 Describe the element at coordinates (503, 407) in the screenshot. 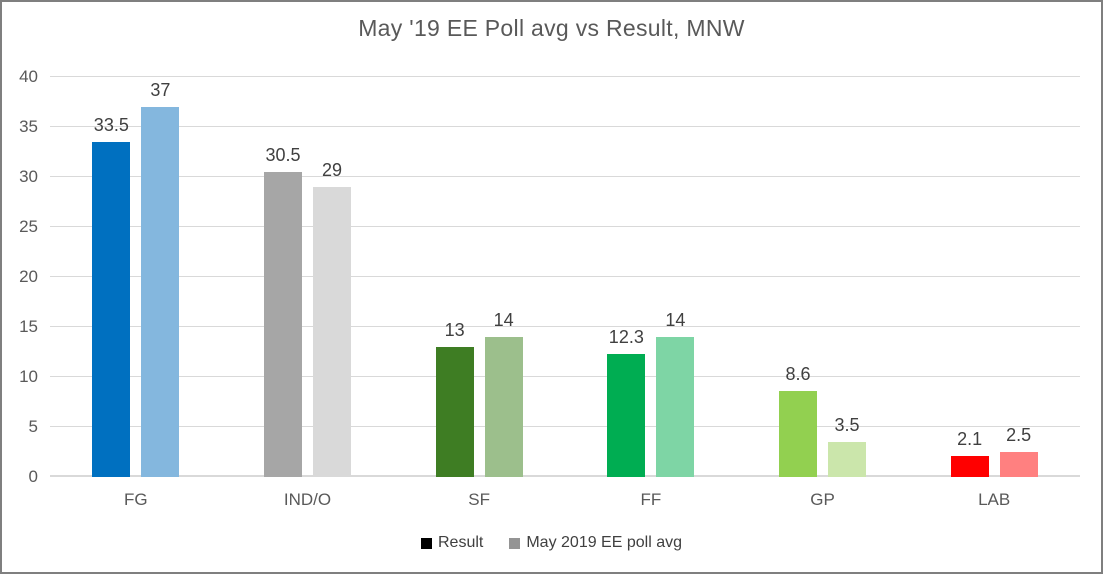

I see `bar-poll-avg-sf` at that location.